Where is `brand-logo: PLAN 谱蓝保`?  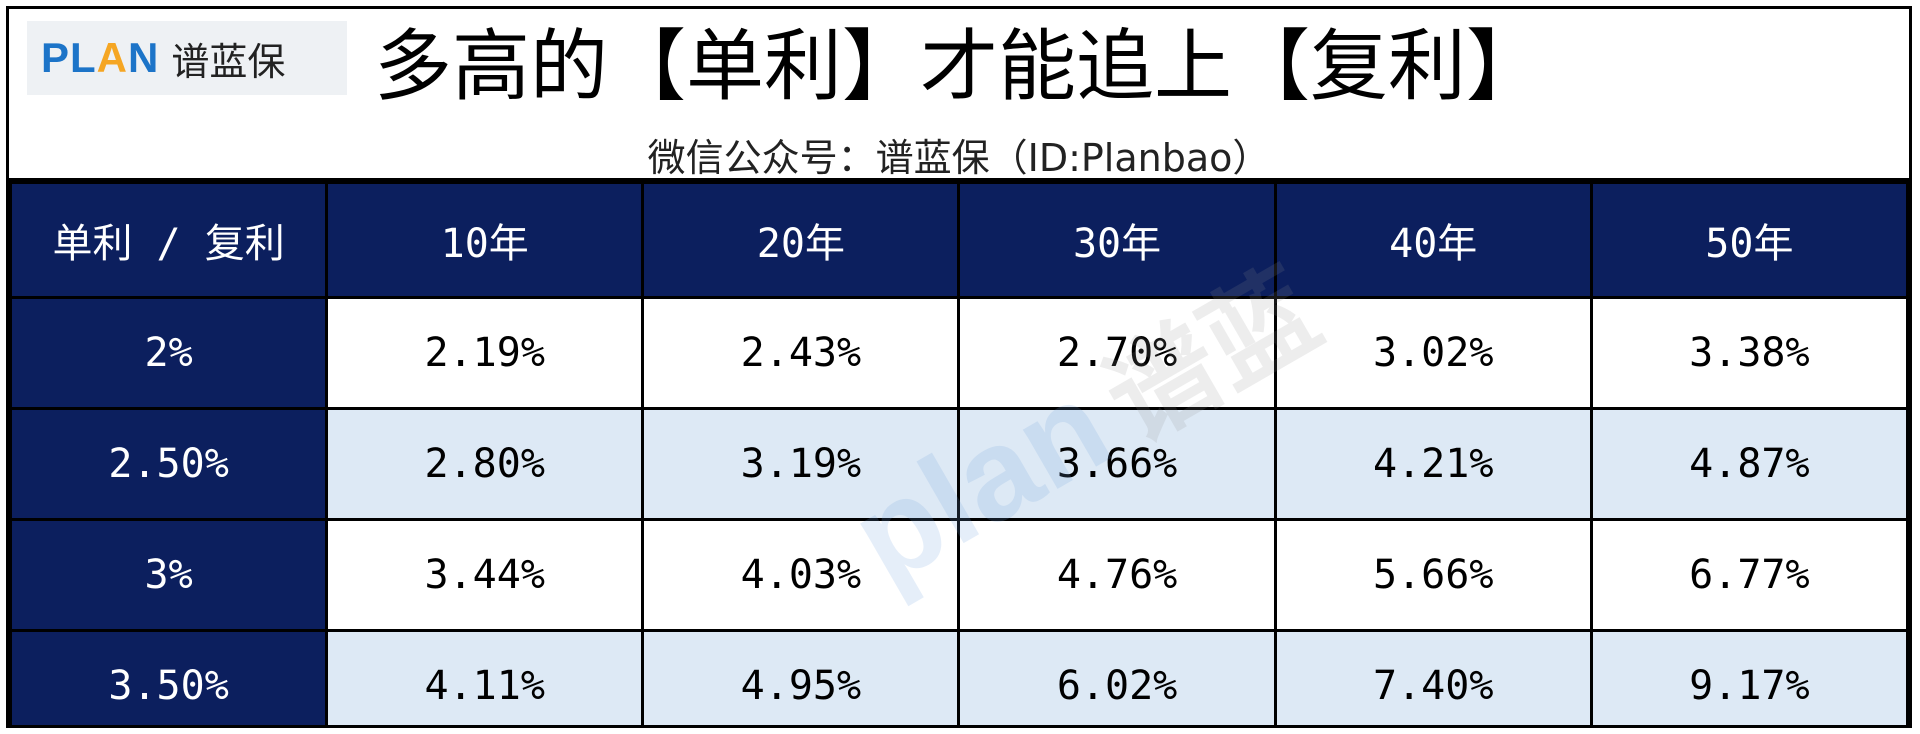 brand-logo: PLAN 谱蓝保 is located at coordinates (187, 58).